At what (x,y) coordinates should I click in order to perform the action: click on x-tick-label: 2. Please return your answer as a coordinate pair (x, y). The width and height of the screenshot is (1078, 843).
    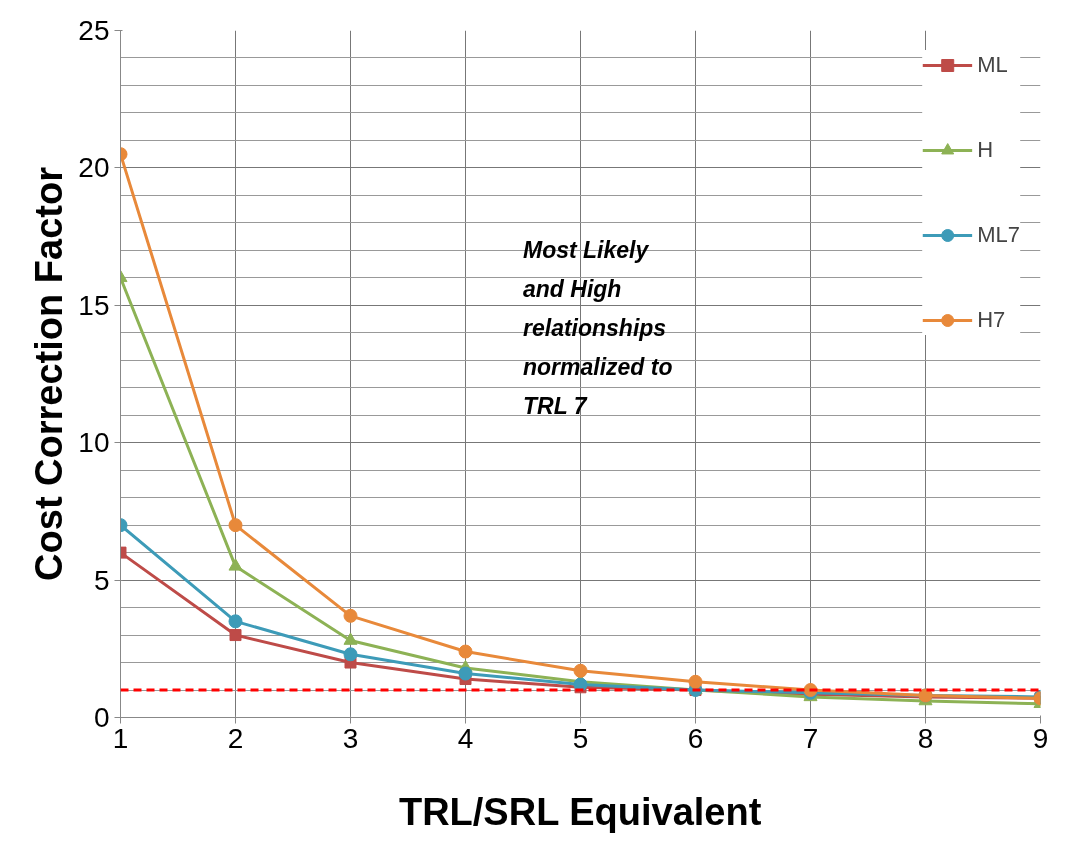
    Looking at the image, I should click on (235, 738).